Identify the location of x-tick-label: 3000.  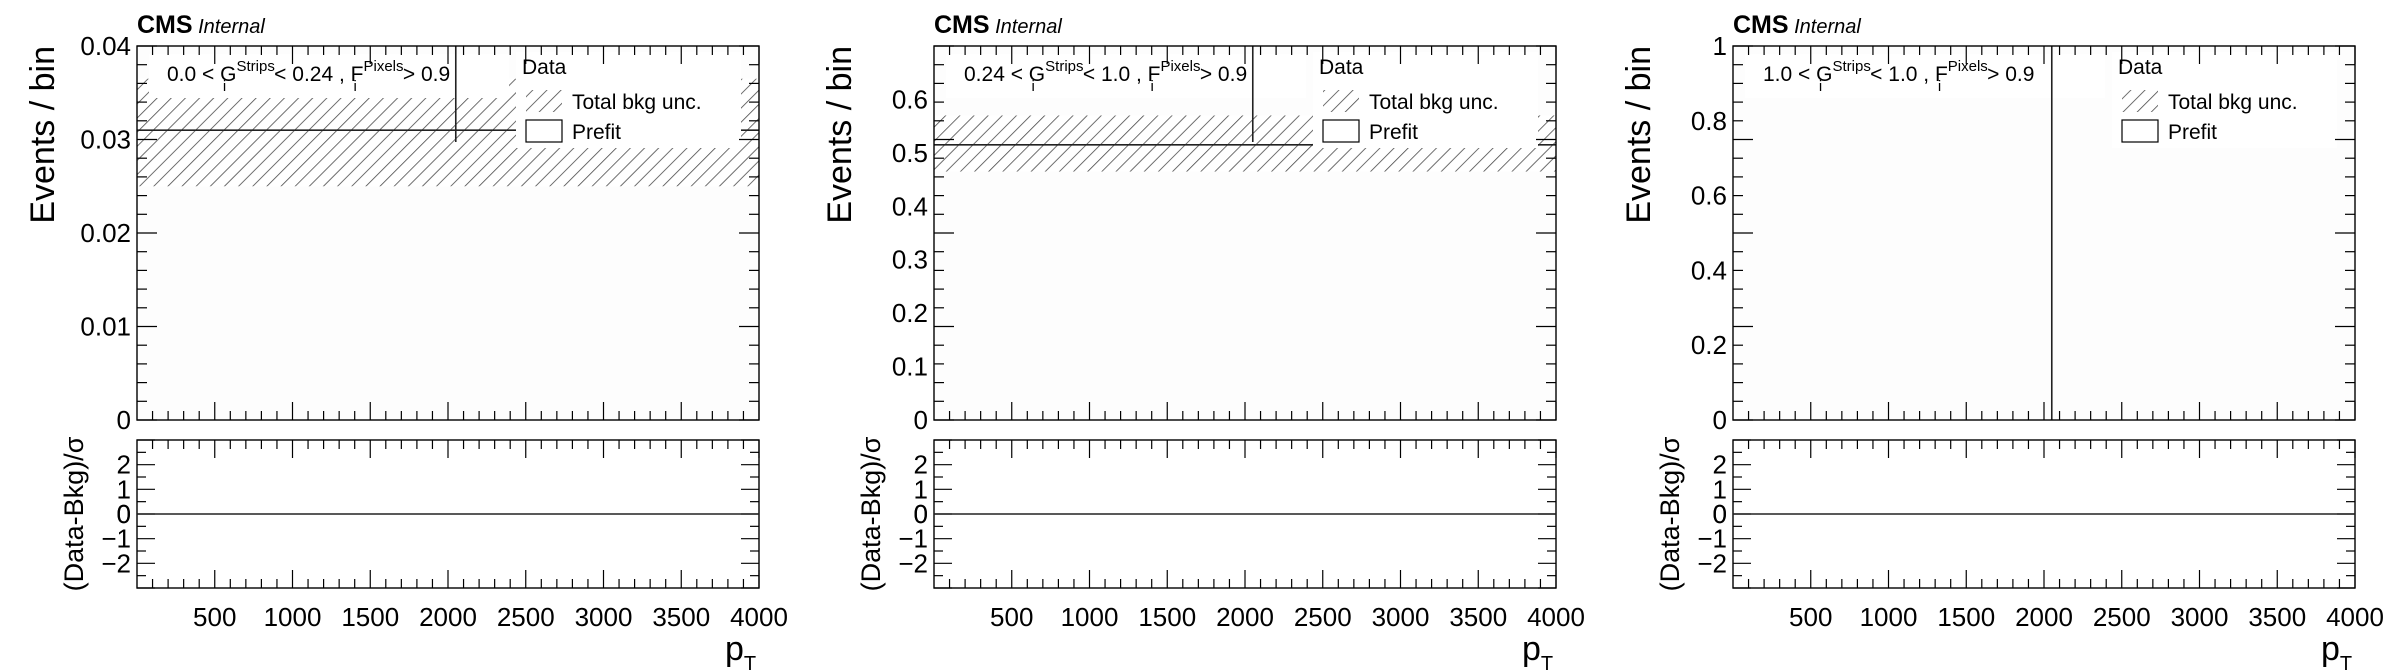
(1401, 617).